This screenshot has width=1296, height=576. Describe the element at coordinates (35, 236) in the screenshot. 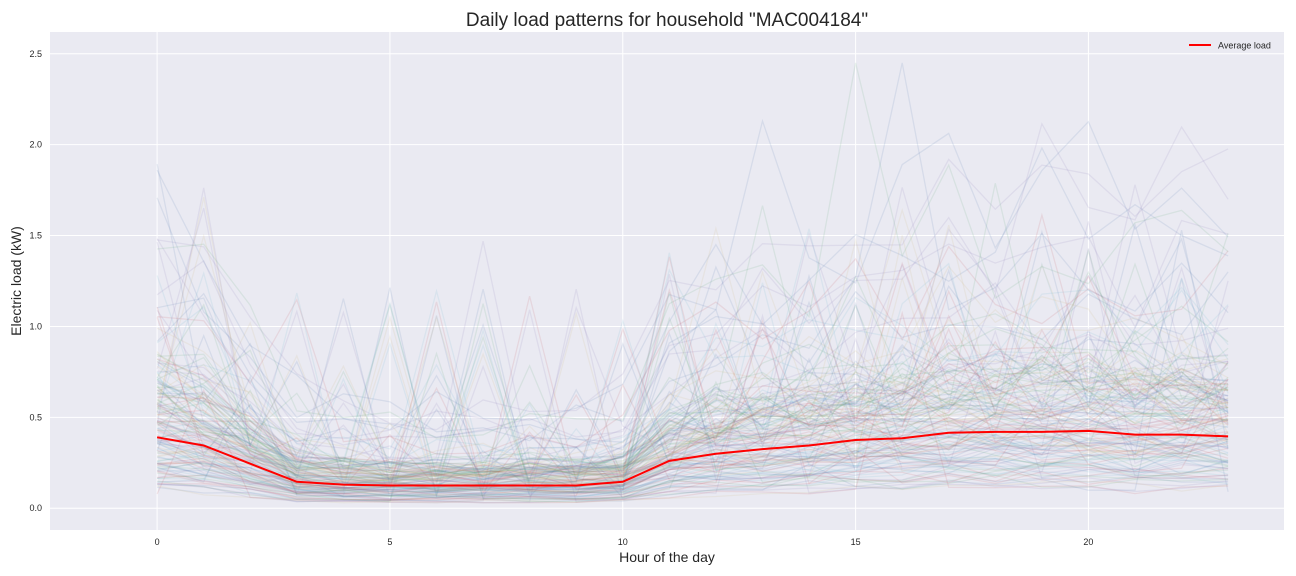

I see `y-tick-label: 1.5` at that location.